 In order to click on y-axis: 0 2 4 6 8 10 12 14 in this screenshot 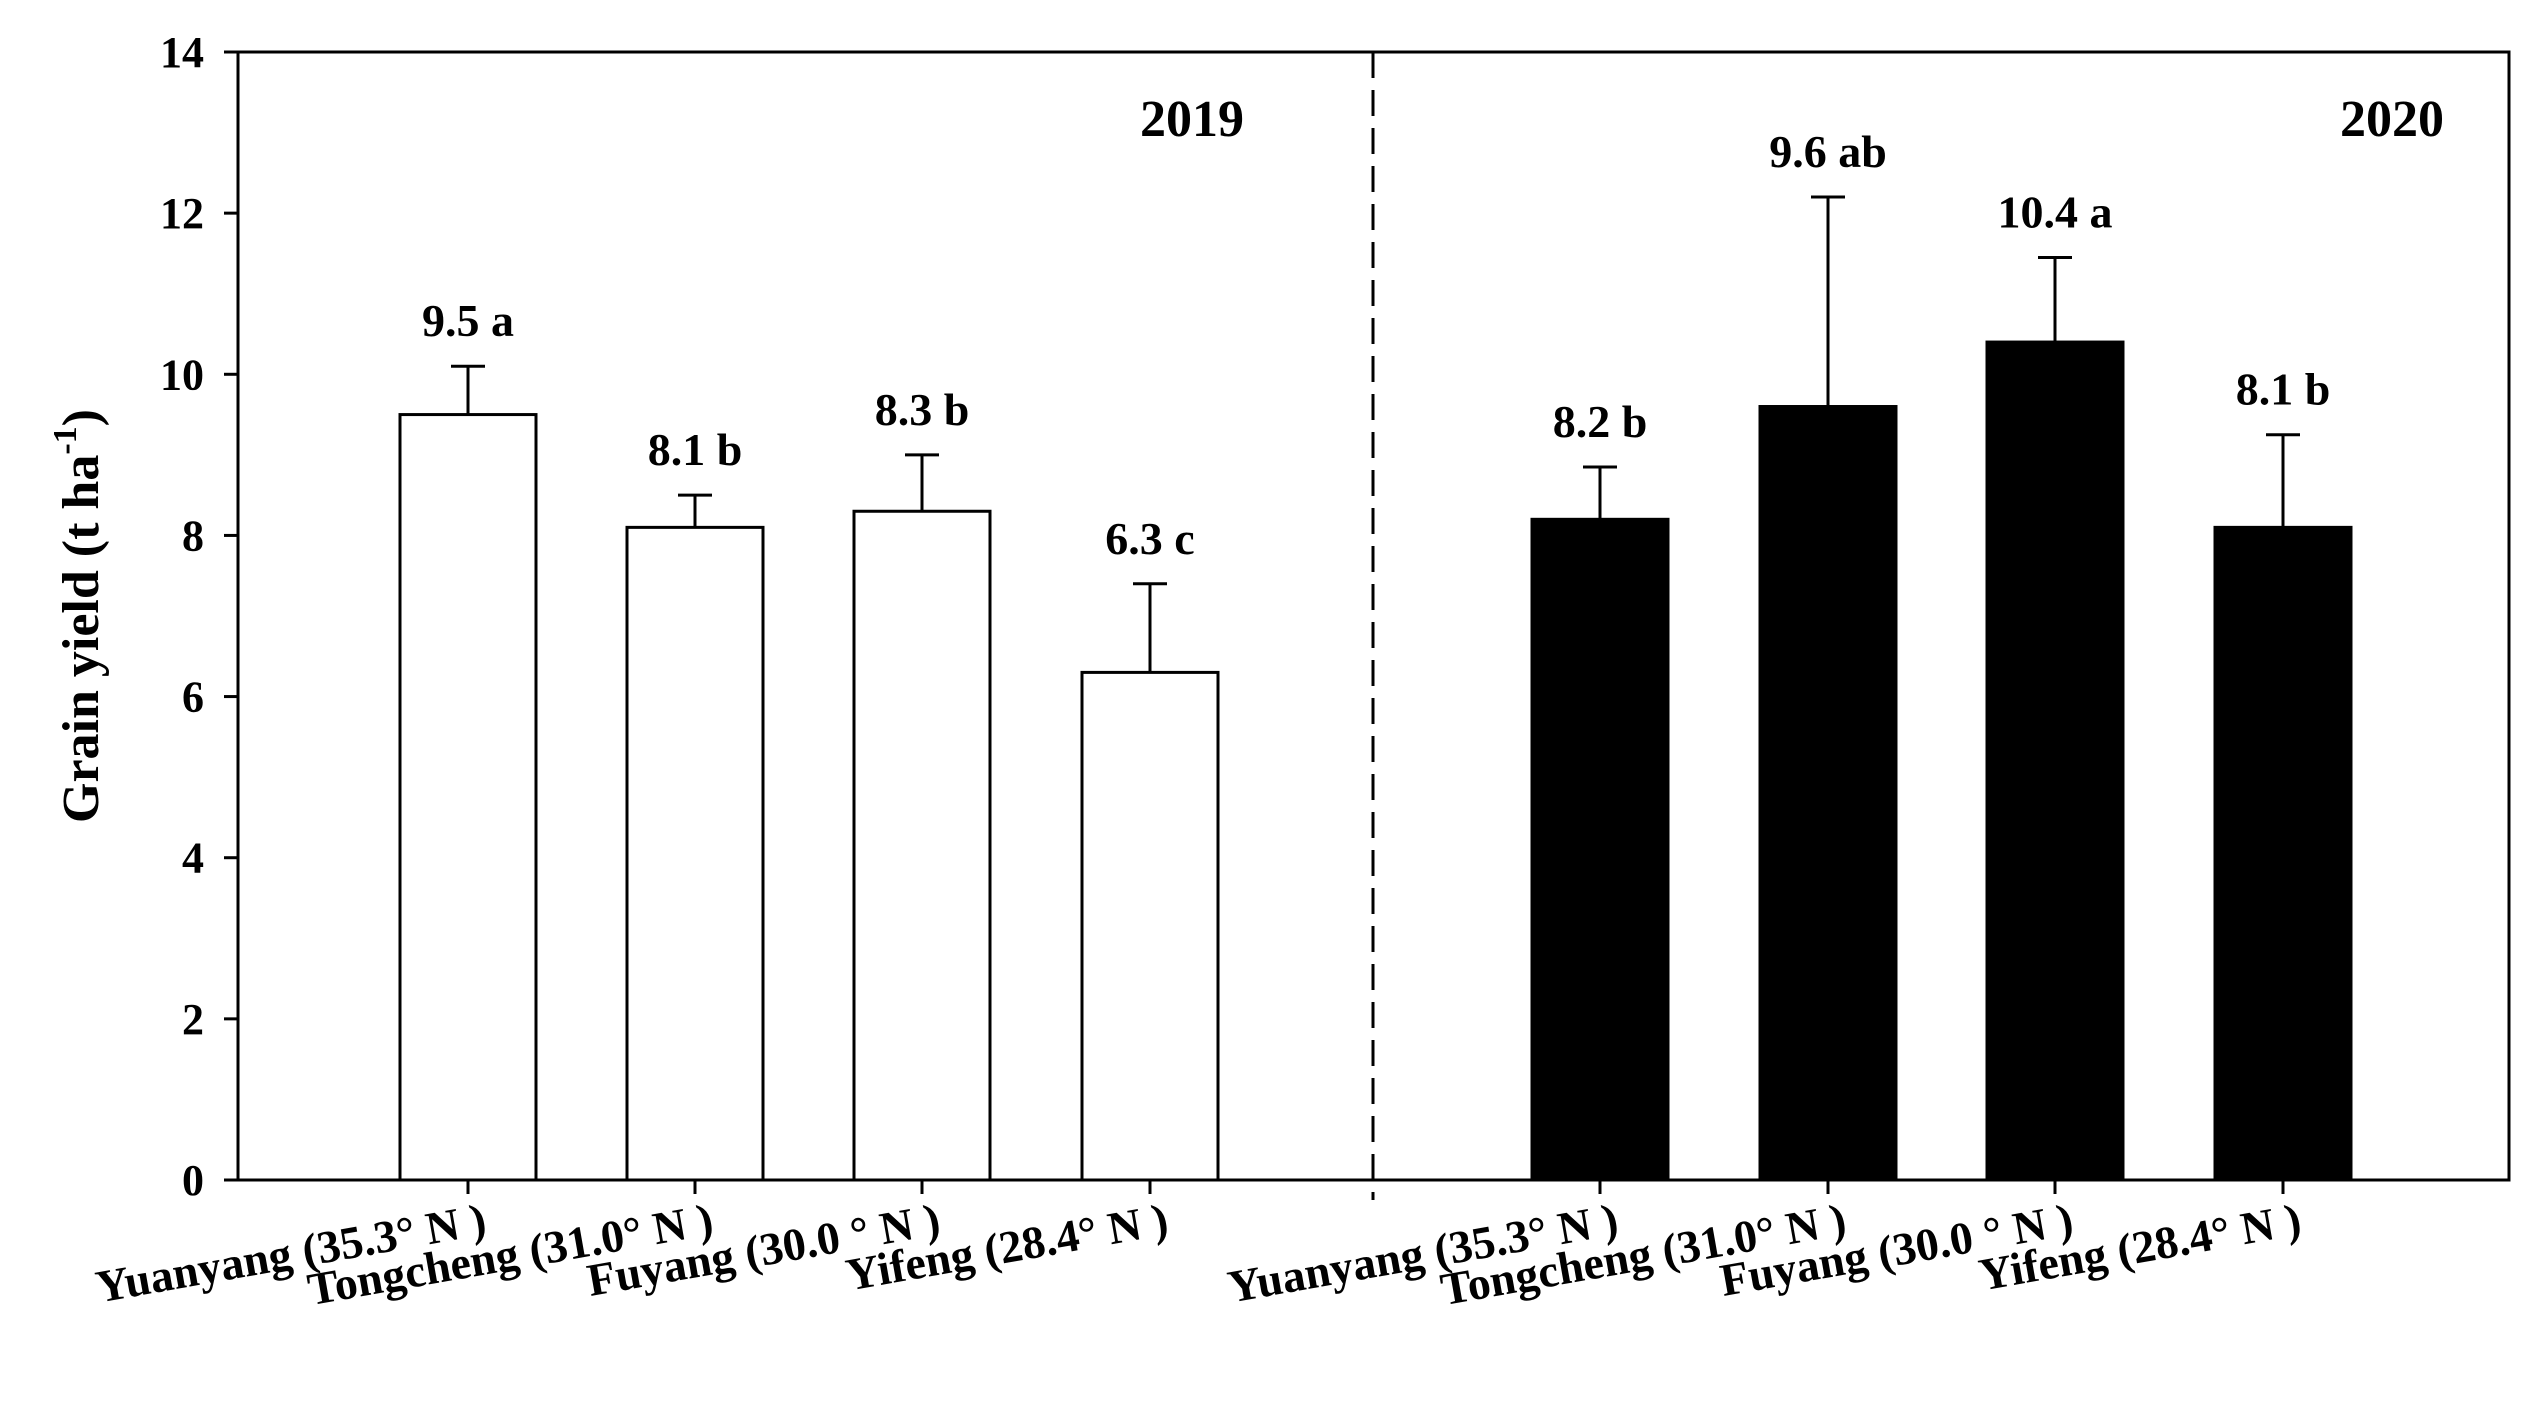, I will do `click(199, 616)`.